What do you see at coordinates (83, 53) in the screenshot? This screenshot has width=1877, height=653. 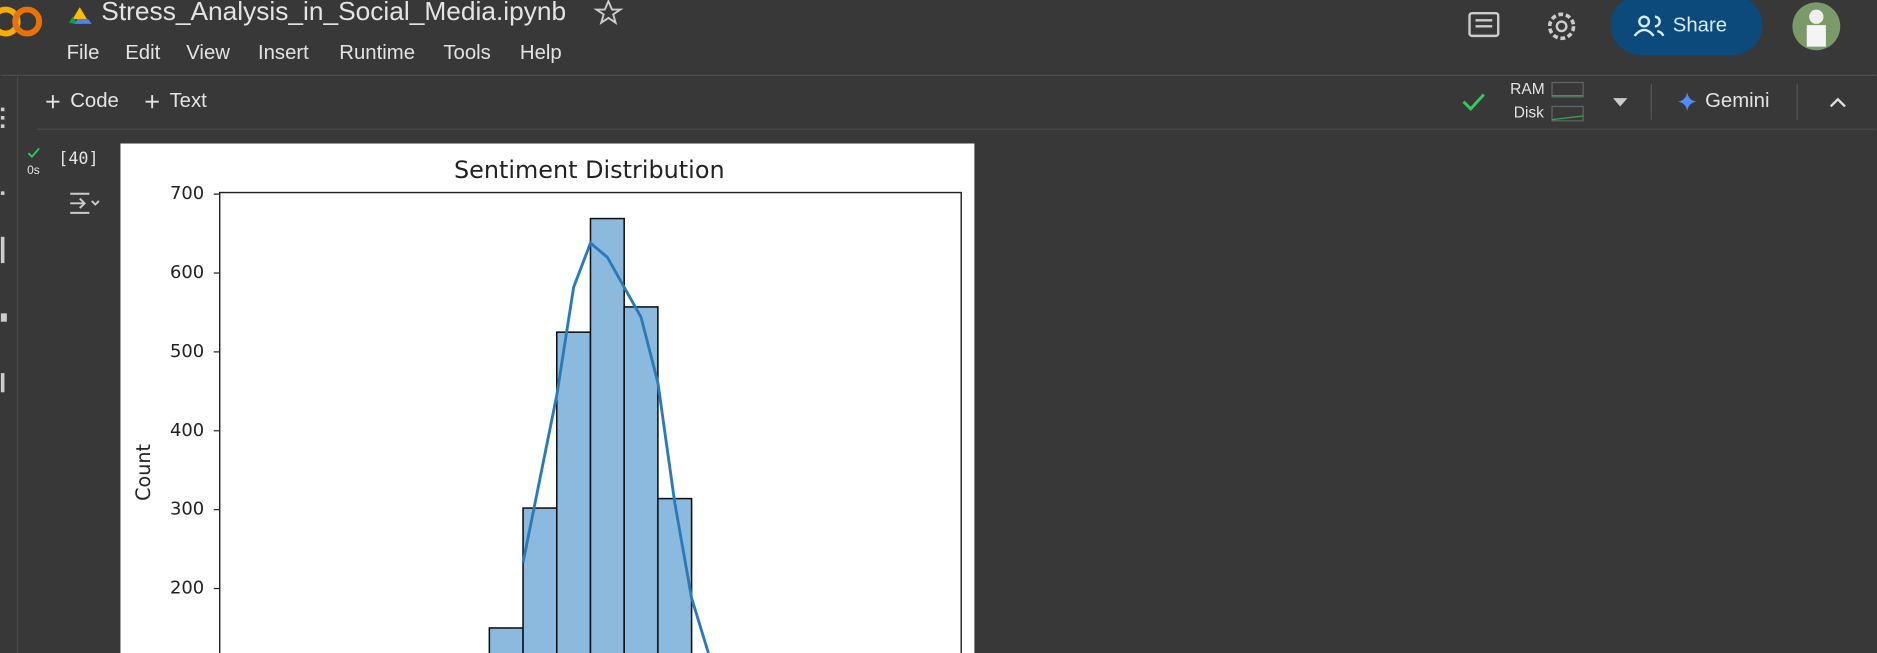 I see `menu-item: File` at bounding box center [83, 53].